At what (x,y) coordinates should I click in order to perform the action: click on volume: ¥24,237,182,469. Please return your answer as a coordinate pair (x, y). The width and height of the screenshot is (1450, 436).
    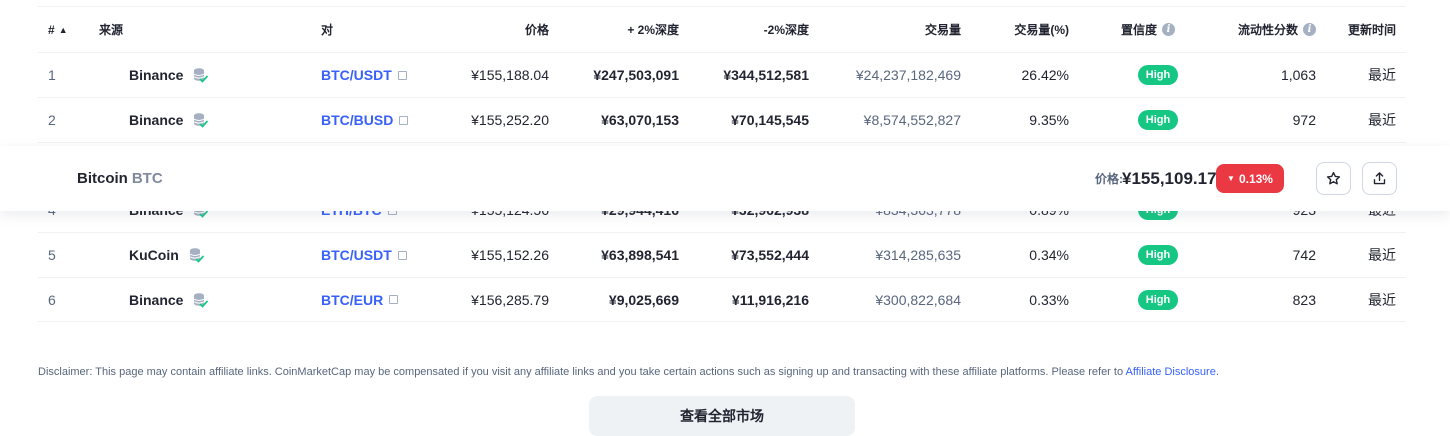
    Looking at the image, I should click on (908, 75).